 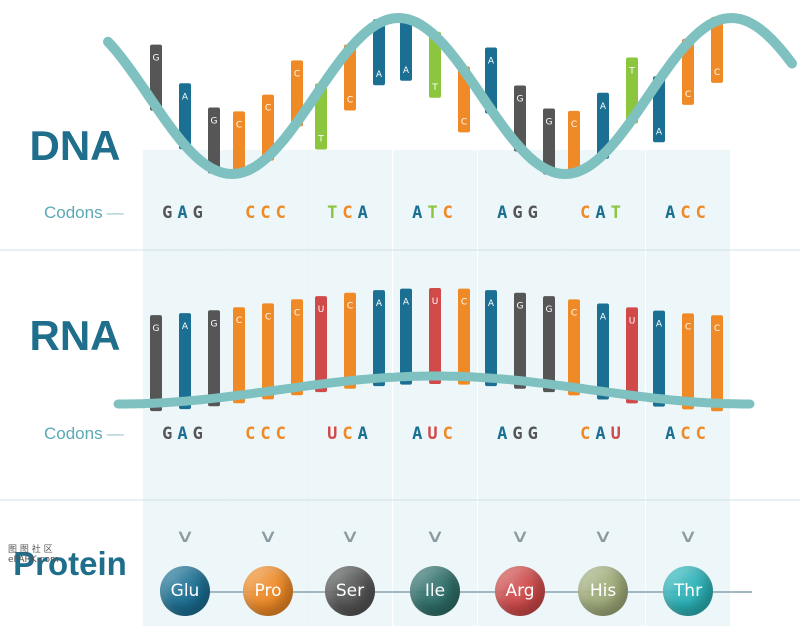 I want to click on dna-heading: DNA, so click(x=75, y=145).